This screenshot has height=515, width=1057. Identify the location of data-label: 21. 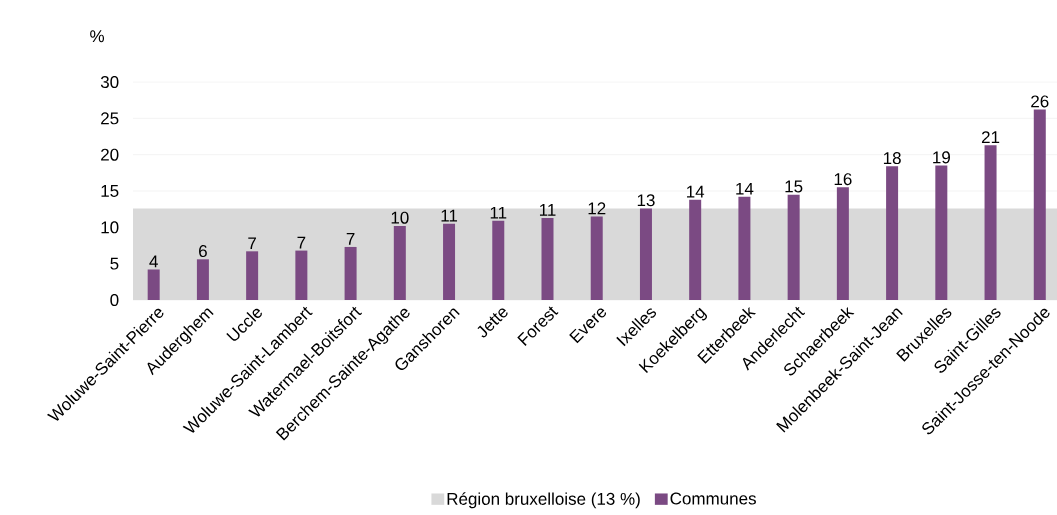
(990, 137).